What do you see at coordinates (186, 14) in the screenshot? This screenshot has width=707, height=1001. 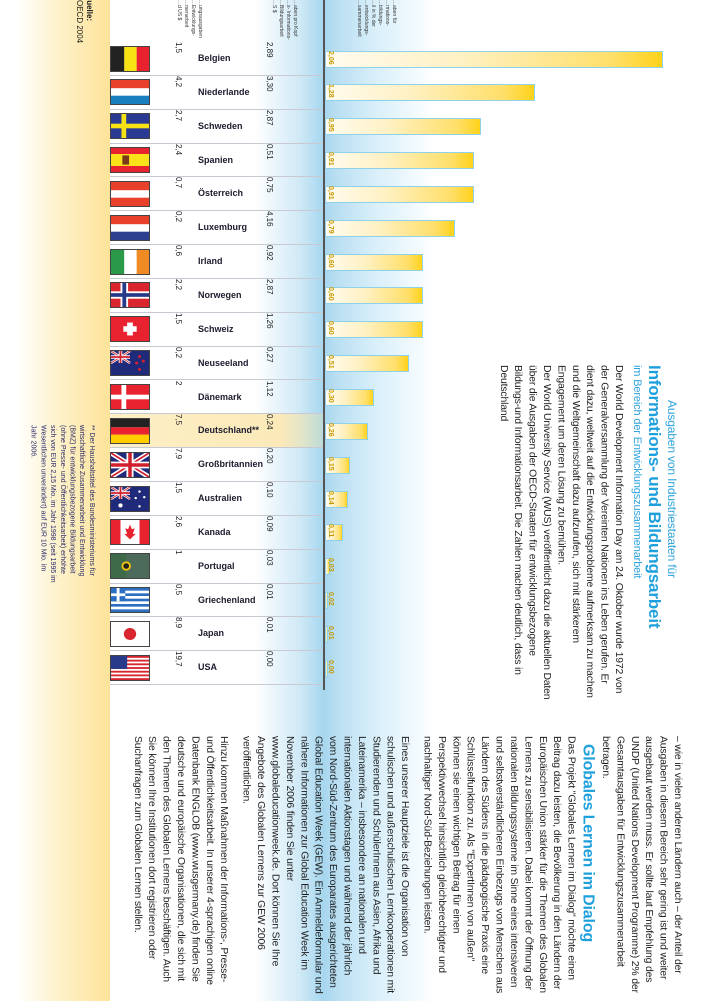 I see `header-line: …menarbeit` at bounding box center [186, 14].